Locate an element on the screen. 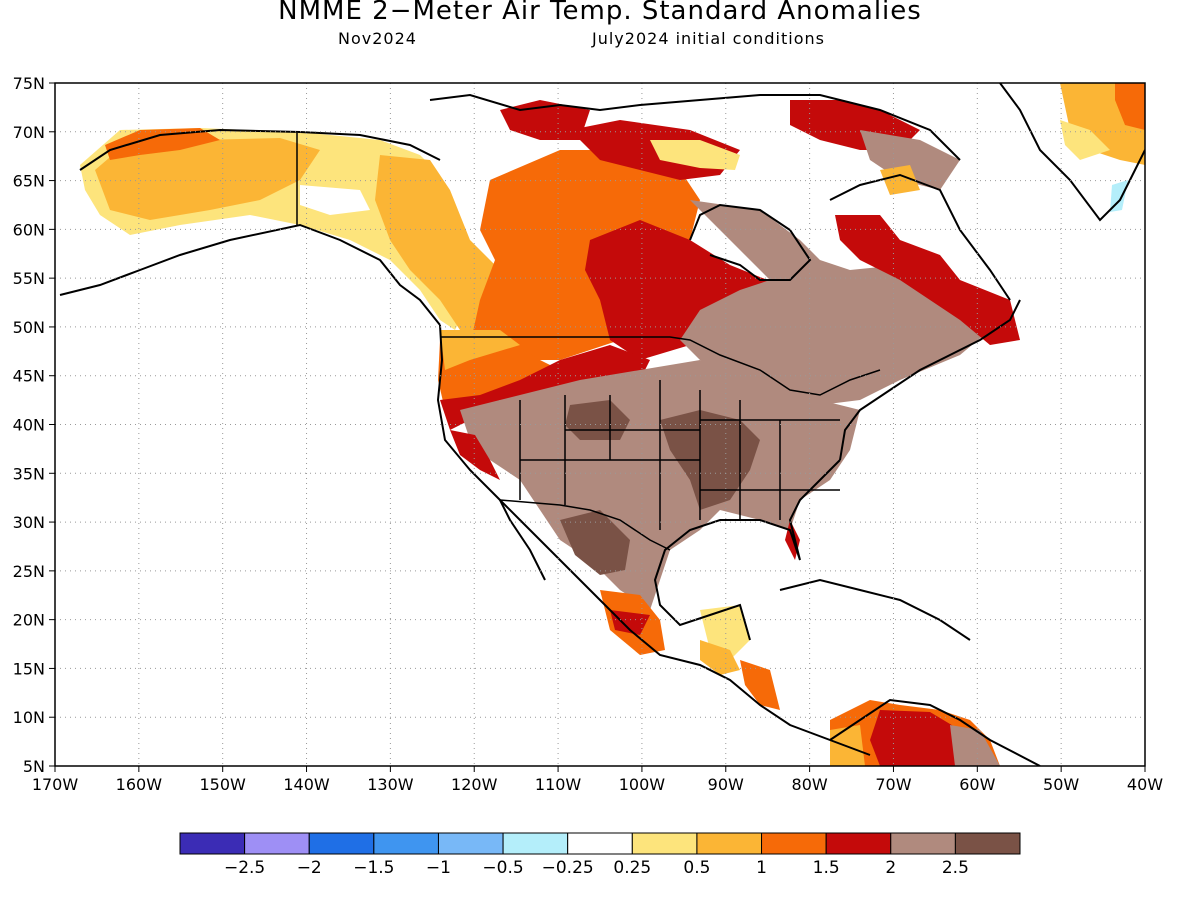 Image resolution: width=1200 pixels, height=900 pixels. colorbar-label: 2.5 is located at coordinates (955, 868).